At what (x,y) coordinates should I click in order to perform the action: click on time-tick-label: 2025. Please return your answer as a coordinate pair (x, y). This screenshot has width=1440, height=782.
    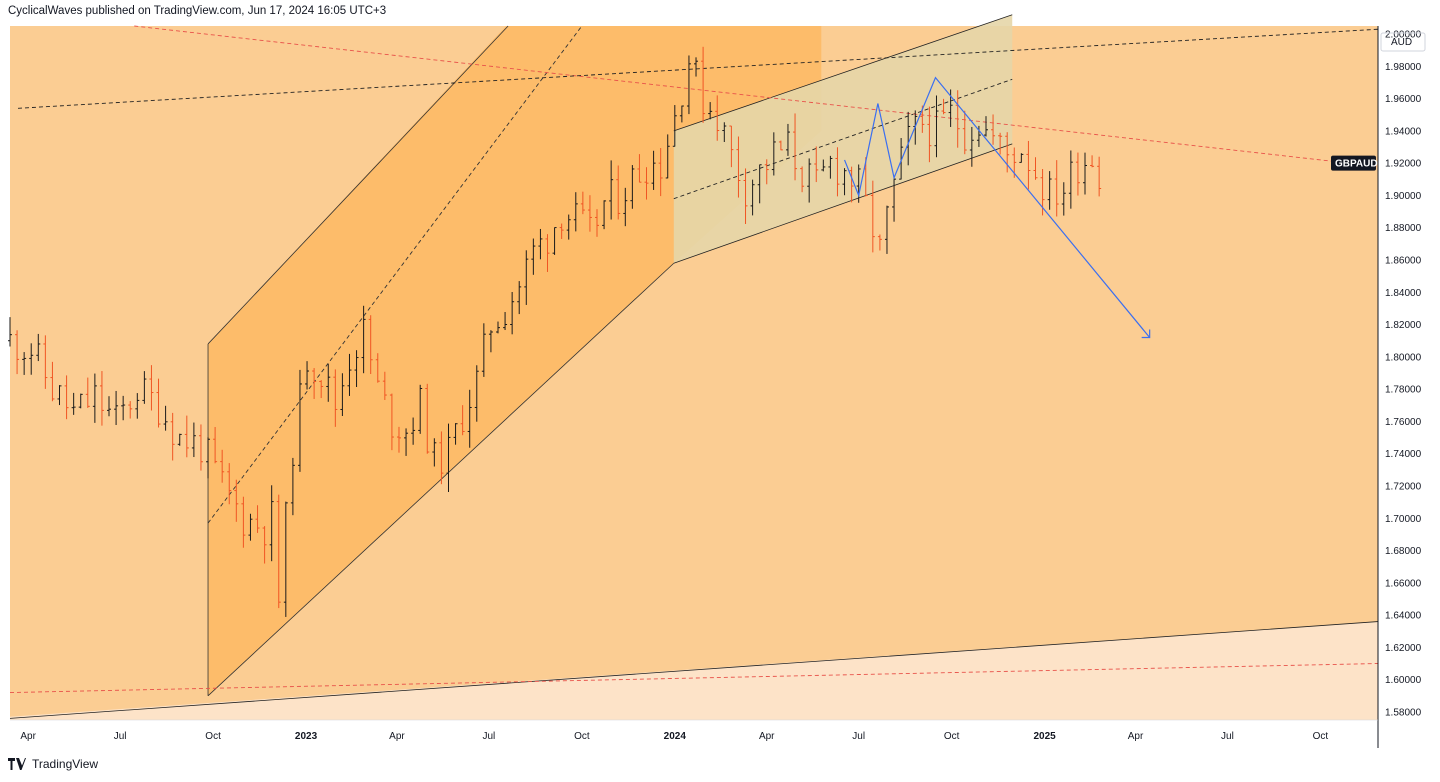
    Looking at the image, I should click on (1044, 736).